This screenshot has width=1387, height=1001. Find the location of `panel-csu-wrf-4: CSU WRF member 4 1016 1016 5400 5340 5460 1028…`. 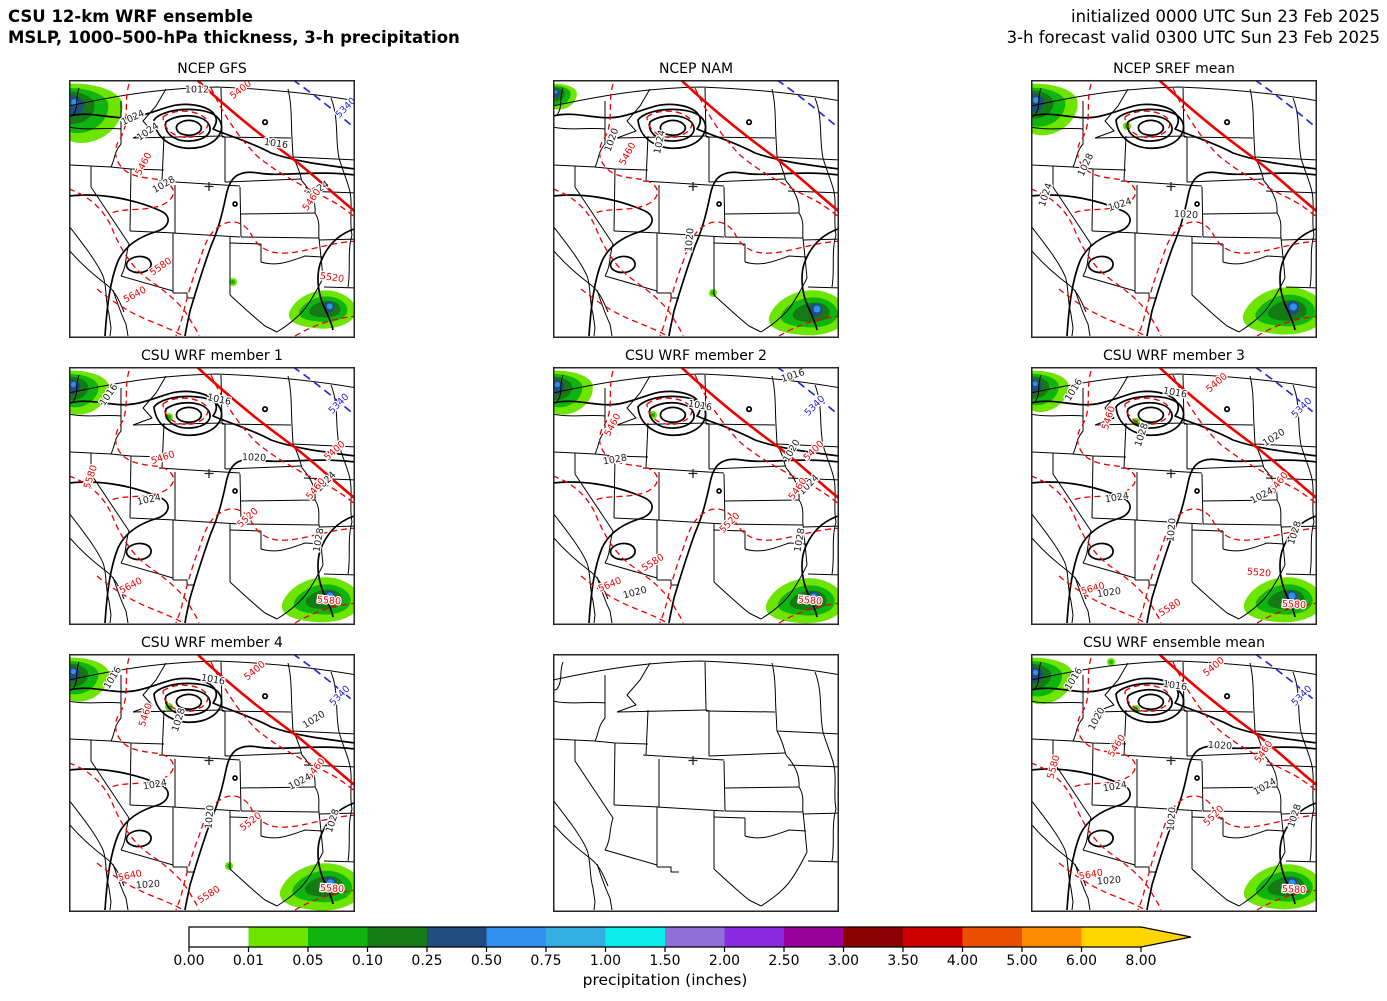

panel-csu-wrf-4: CSU WRF member 4 1016 1016 5400 5340 5460 1028… is located at coordinates (212, 773).